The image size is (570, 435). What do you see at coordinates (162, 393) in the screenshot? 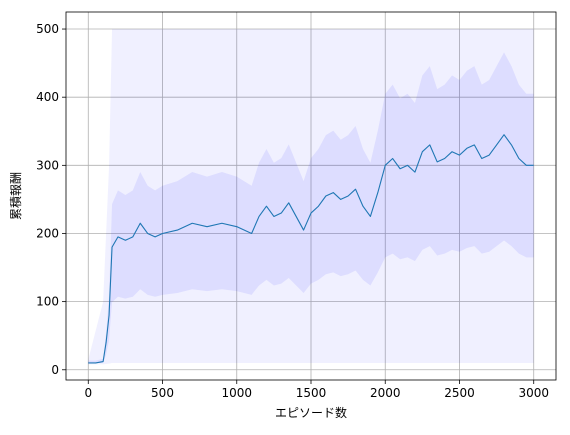
I see `x-tick-label: 500` at bounding box center [162, 393].